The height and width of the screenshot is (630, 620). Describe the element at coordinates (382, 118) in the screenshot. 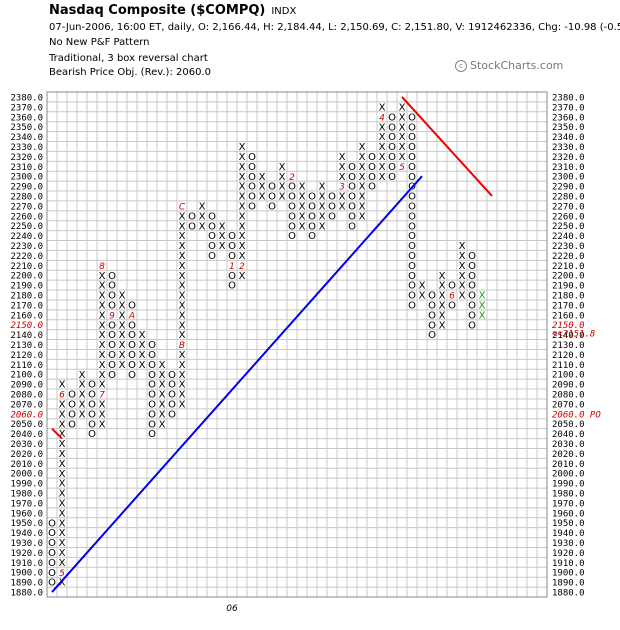

I see `month-marker: 4` at that location.